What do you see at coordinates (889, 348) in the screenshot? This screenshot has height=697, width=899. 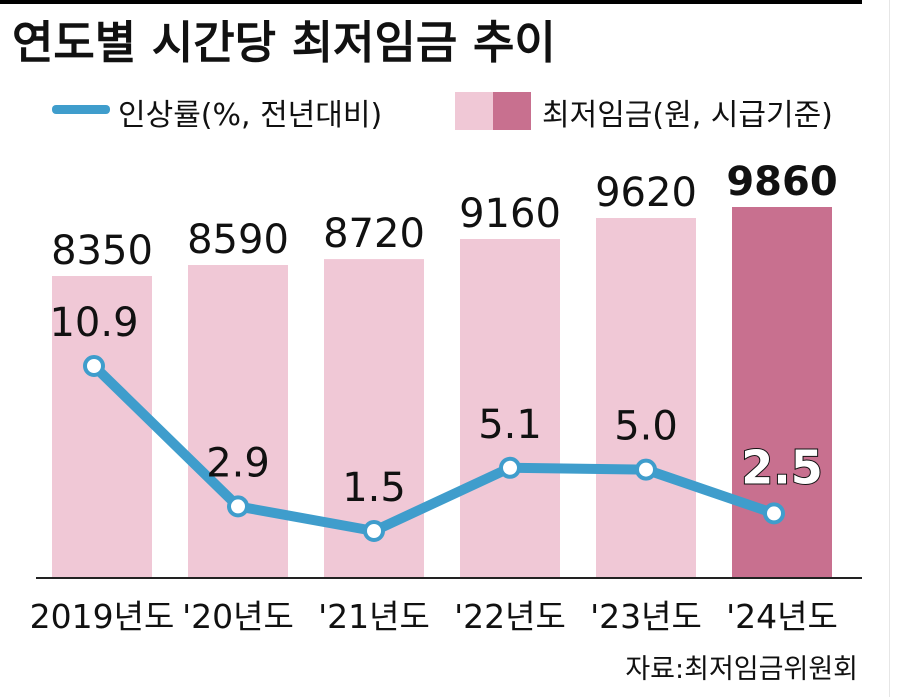 I see `right-rule` at bounding box center [889, 348].